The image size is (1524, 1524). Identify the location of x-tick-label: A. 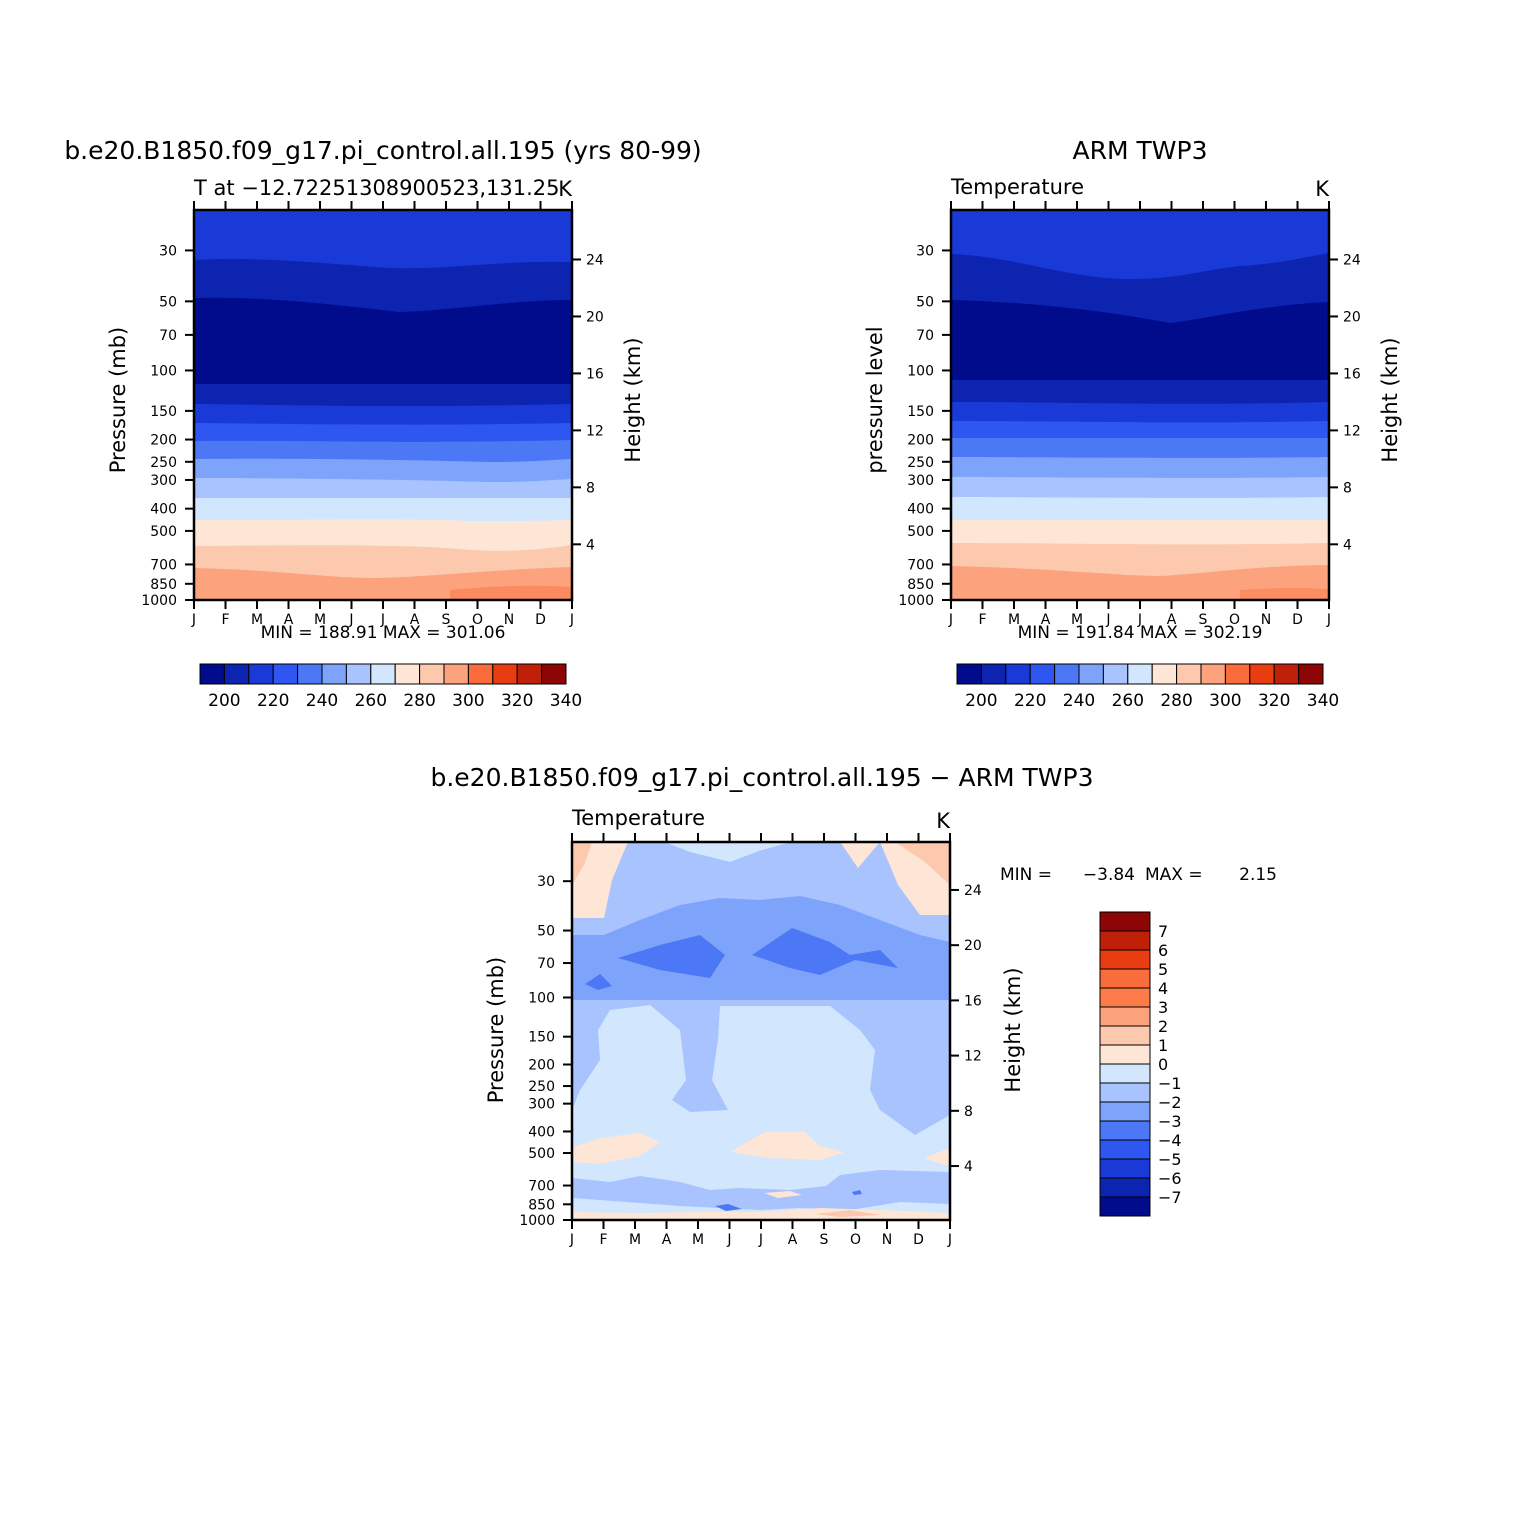
(1046, 620).